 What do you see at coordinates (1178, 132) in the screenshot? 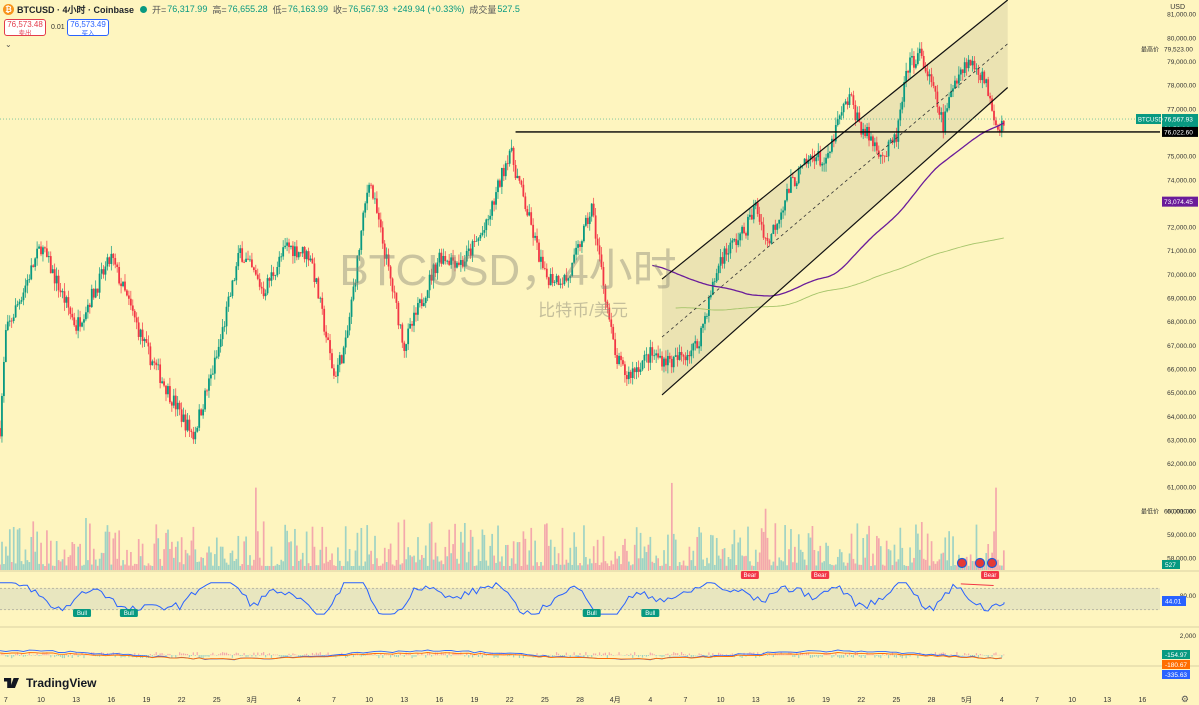
I see `level-price-tag: 76,022.60` at bounding box center [1178, 132].